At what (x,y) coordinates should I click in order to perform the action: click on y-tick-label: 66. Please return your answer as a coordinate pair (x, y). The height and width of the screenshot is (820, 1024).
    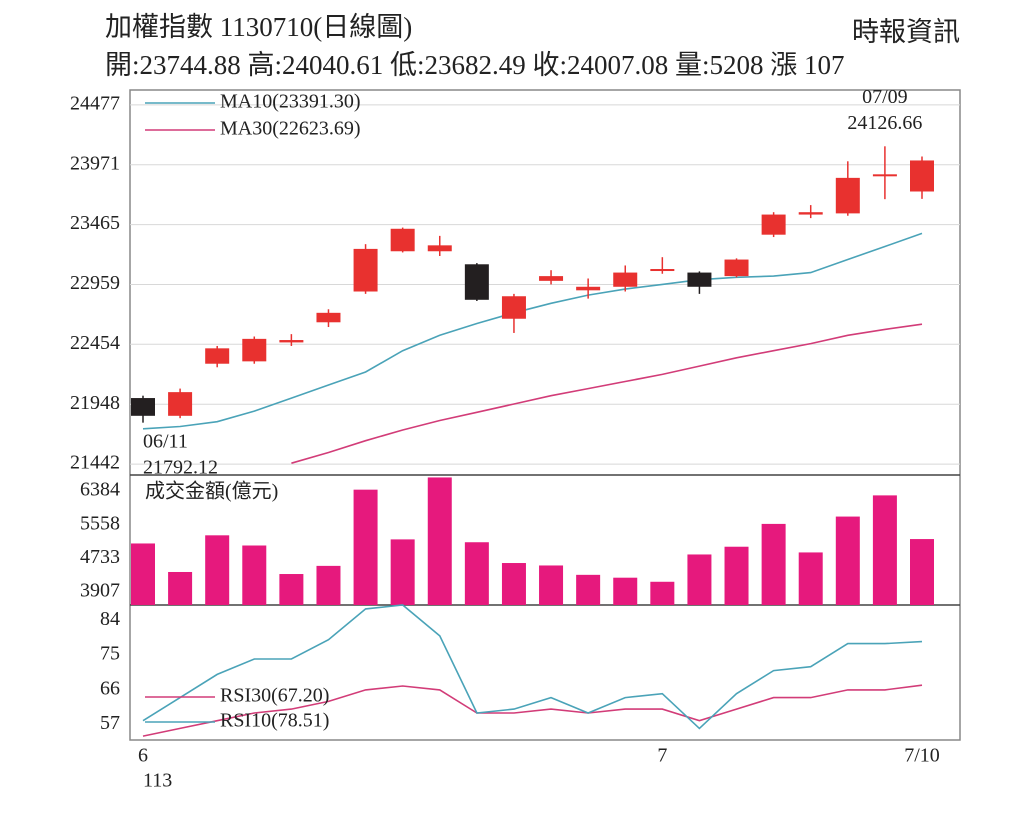
    Looking at the image, I should click on (110, 688).